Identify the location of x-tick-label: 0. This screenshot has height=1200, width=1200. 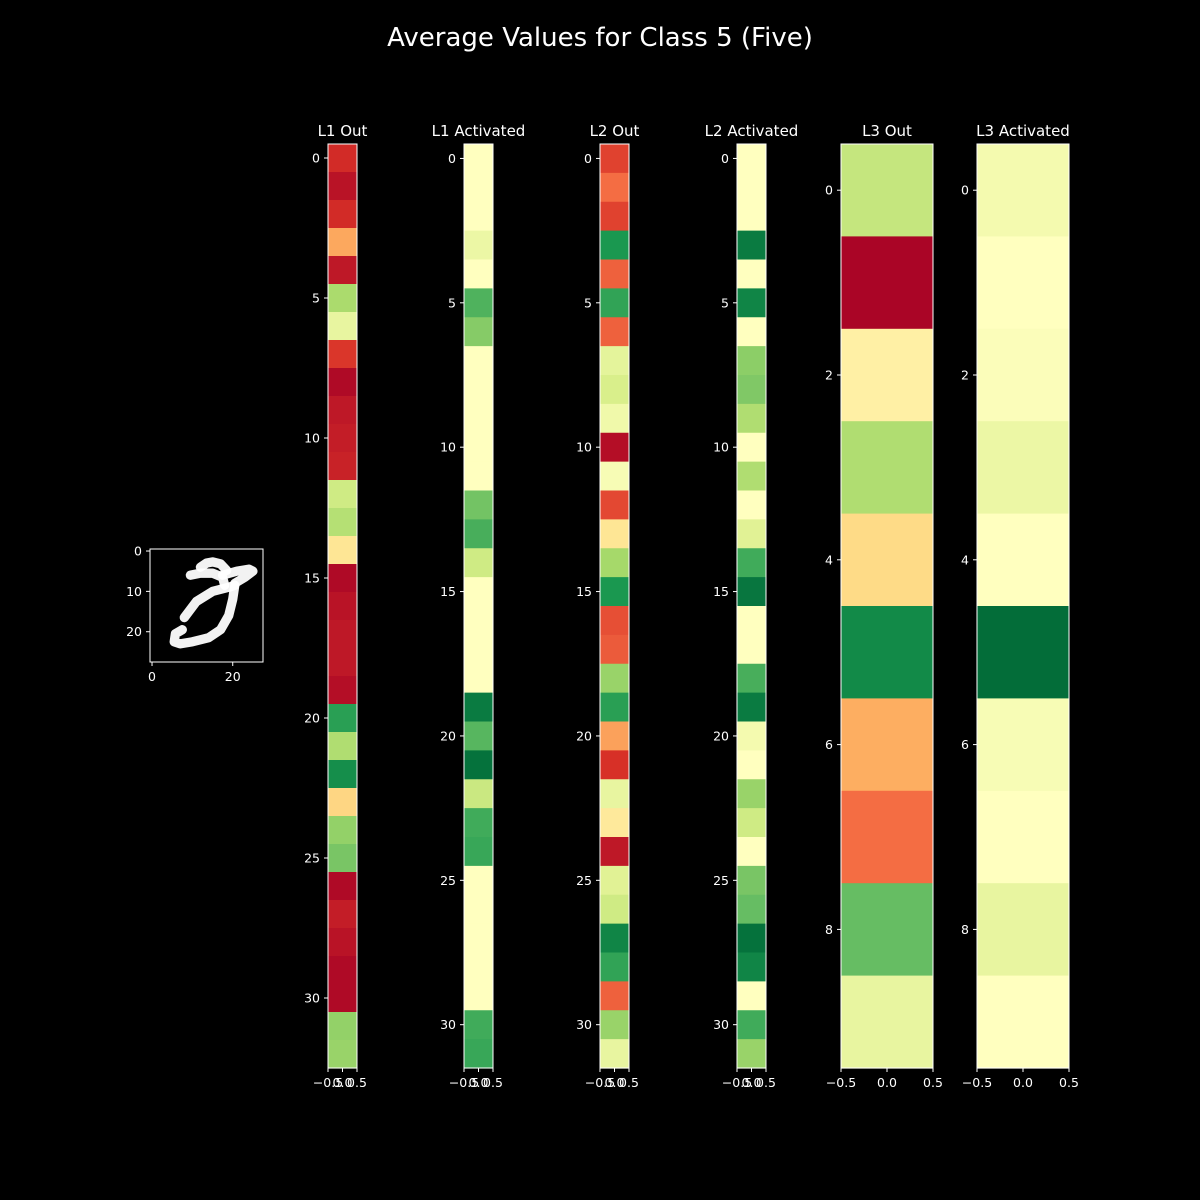
(152, 676).